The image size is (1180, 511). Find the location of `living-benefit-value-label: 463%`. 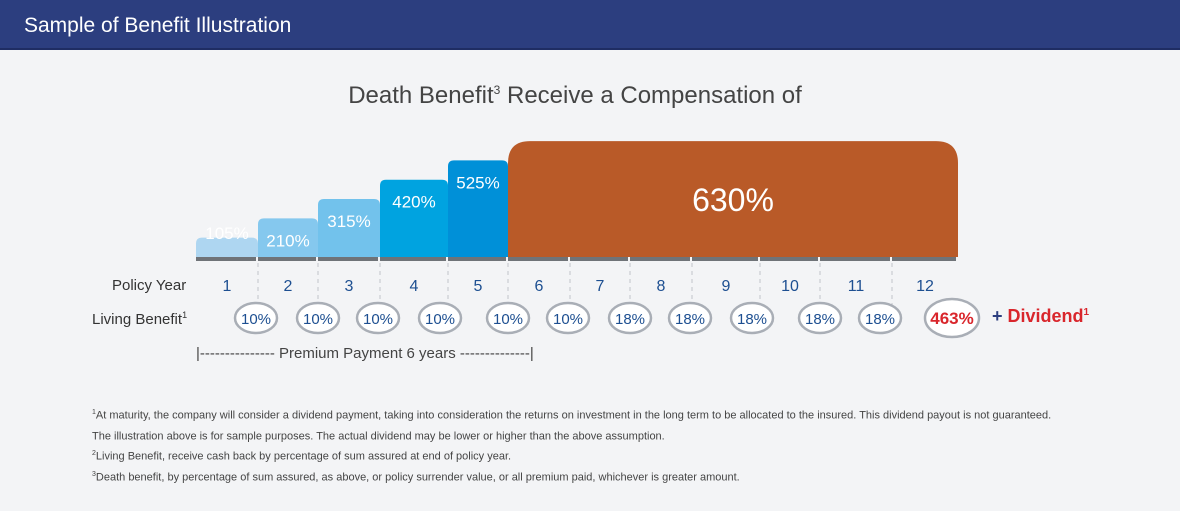

living-benefit-value-label: 463% is located at coordinates (951, 318).